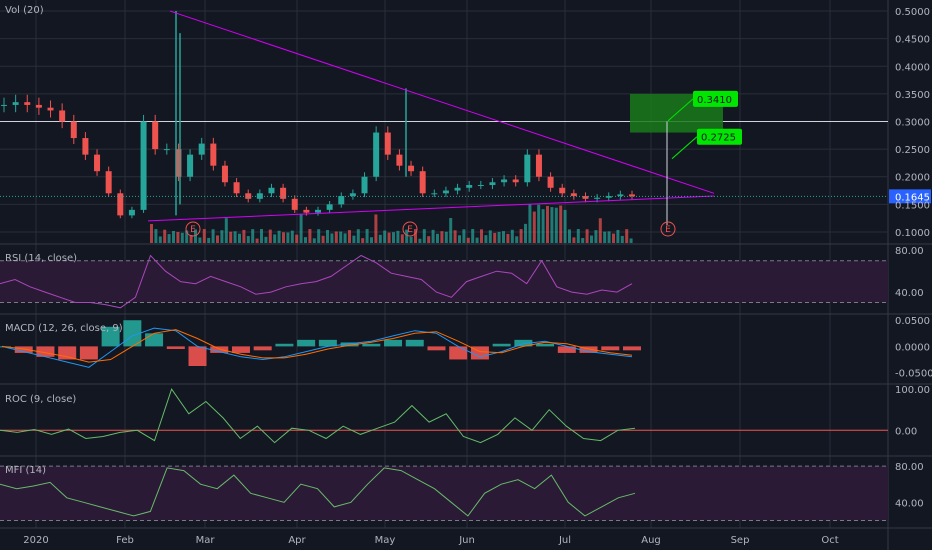 This screenshot has width=932, height=550. I want to click on macd-axis-label: 0.0000, so click(912, 347).